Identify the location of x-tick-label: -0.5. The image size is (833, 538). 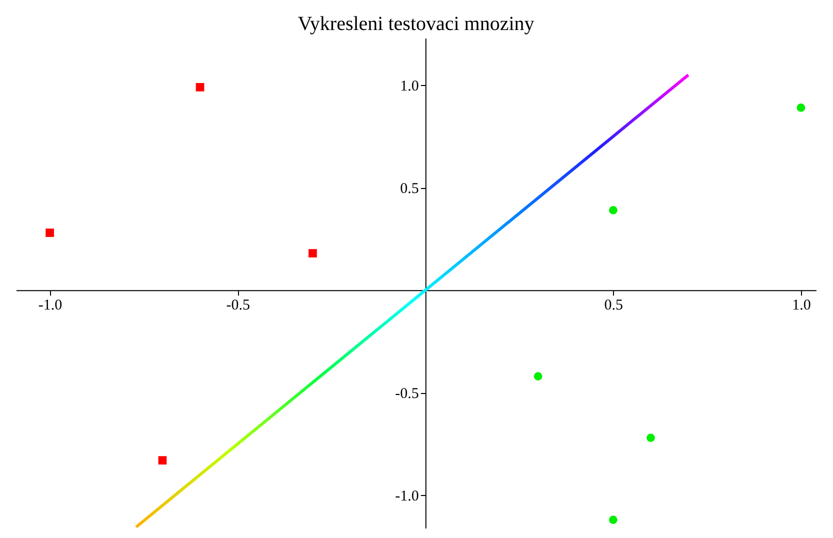
(238, 306).